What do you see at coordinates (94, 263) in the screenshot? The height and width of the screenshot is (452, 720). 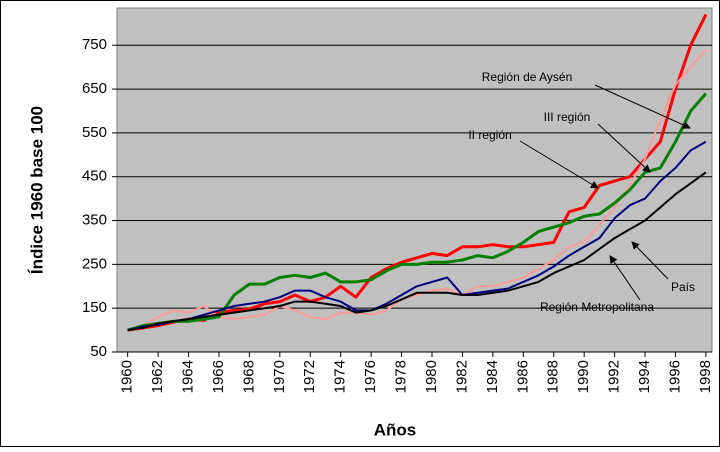 I see `y-tick-label: 250` at bounding box center [94, 263].